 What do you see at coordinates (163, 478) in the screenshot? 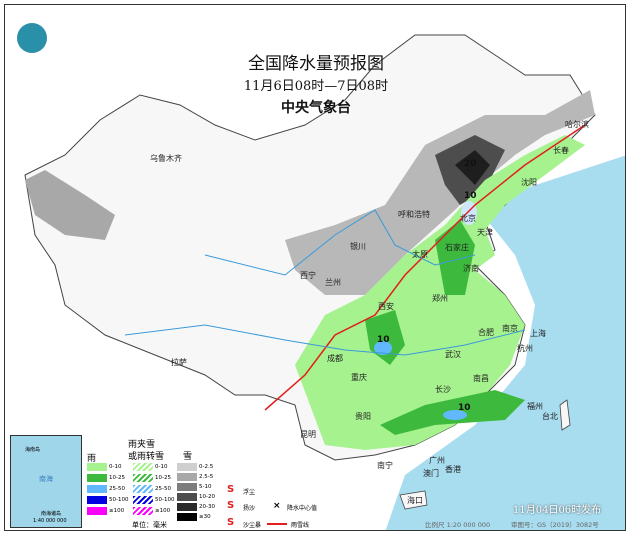
I see `legend-mixed-label: 10-25` at bounding box center [163, 478].